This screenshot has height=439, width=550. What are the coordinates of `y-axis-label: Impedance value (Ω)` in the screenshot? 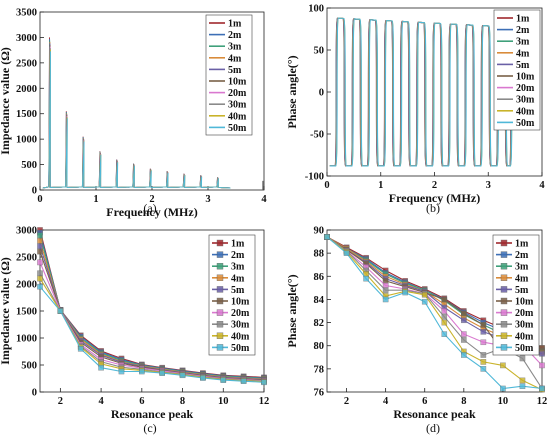 It's located at (6, 101).